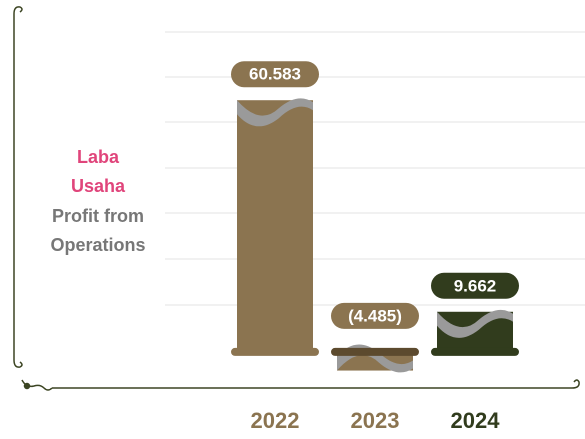 This screenshot has height=439, width=585. Describe the element at coordinates (97, 245) in the screenshot. I see `title-line: Operations` at that location.